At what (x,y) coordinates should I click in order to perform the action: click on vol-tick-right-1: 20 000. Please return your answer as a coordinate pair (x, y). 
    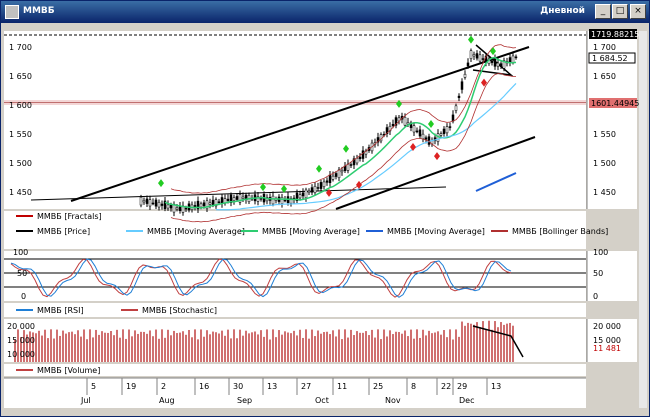
    Looking at the image, I should click on (607, 326).